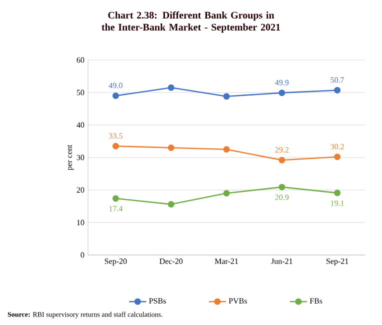  What do you see at coordinates (116, 209) in the screenshot?
I see `data-label: 17.4` at bounding box center [116, 209].